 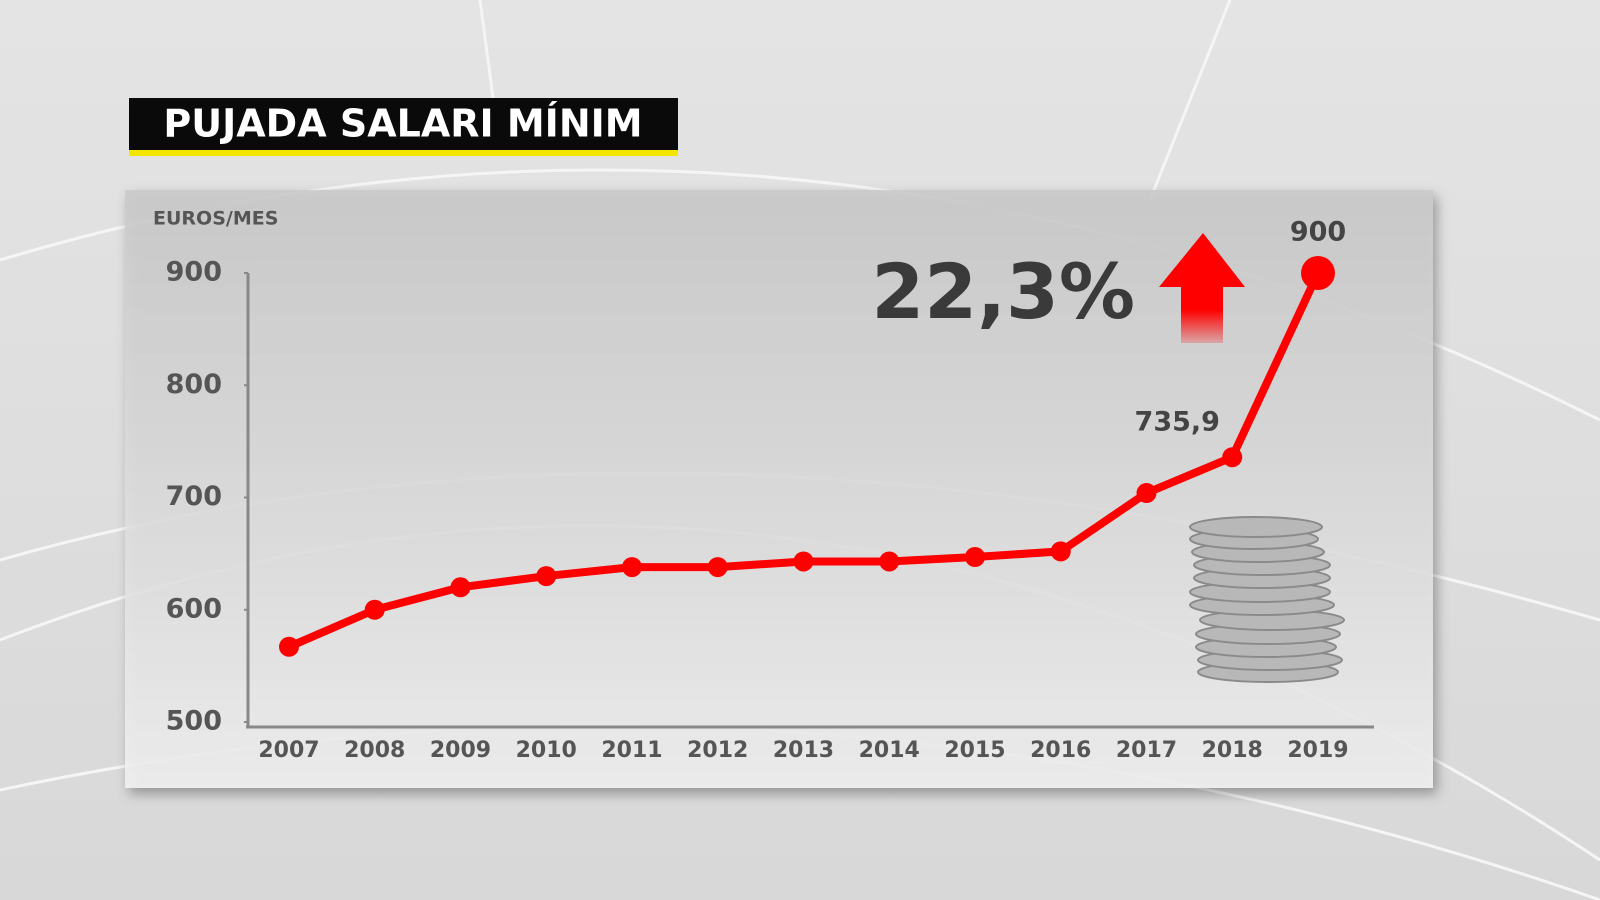 I want to click on x-tick-label: 2008, so click(x=374, y=750).